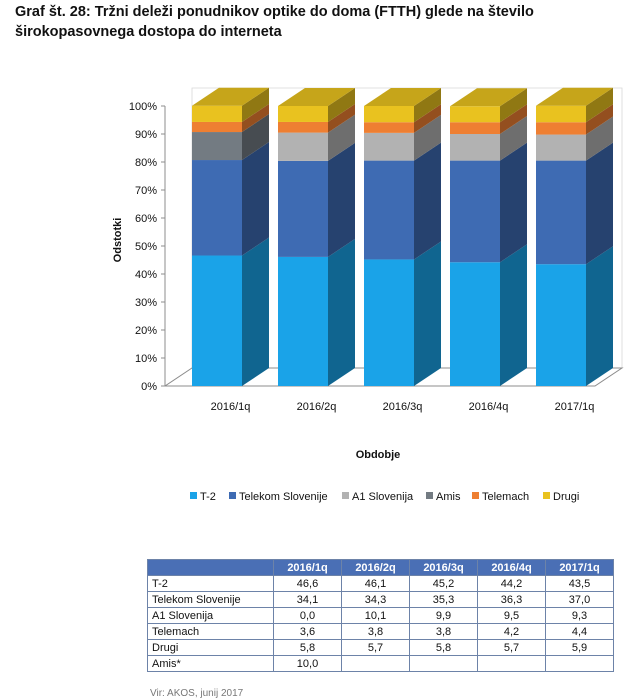  What do you see at coordinates (146, 163) in the screenshot?
I see `y-tick-label: 80%` at bounding box center [146, 163].